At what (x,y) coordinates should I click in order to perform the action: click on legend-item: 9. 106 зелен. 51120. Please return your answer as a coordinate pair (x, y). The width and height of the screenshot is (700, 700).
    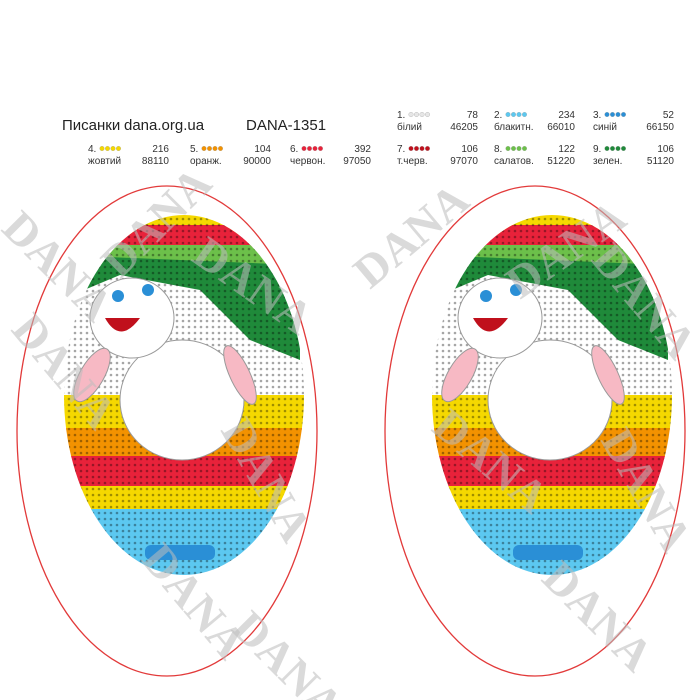
    Looking at the image, I should click on (633, 155).